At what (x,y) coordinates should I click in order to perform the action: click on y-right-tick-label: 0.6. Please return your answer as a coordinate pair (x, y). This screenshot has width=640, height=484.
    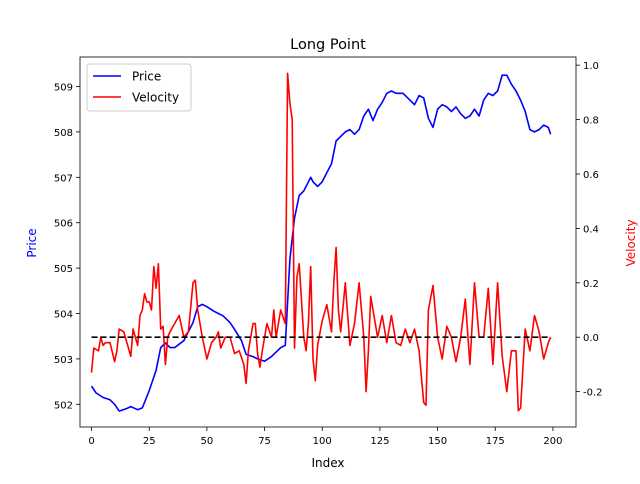
    Looking at the image, I should click on (591, 175).